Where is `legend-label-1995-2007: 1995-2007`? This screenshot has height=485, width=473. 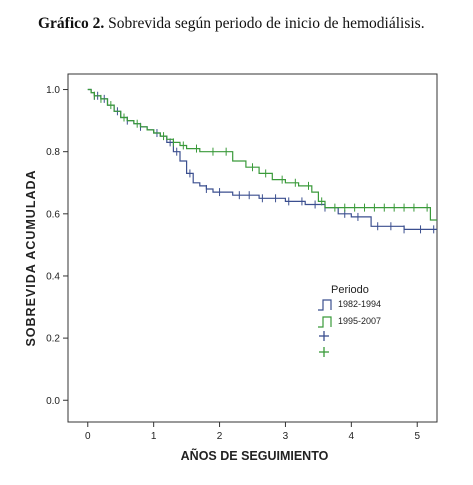 legend-label-1995-2007: 1995-2007 is located at coordinates (359, 321).